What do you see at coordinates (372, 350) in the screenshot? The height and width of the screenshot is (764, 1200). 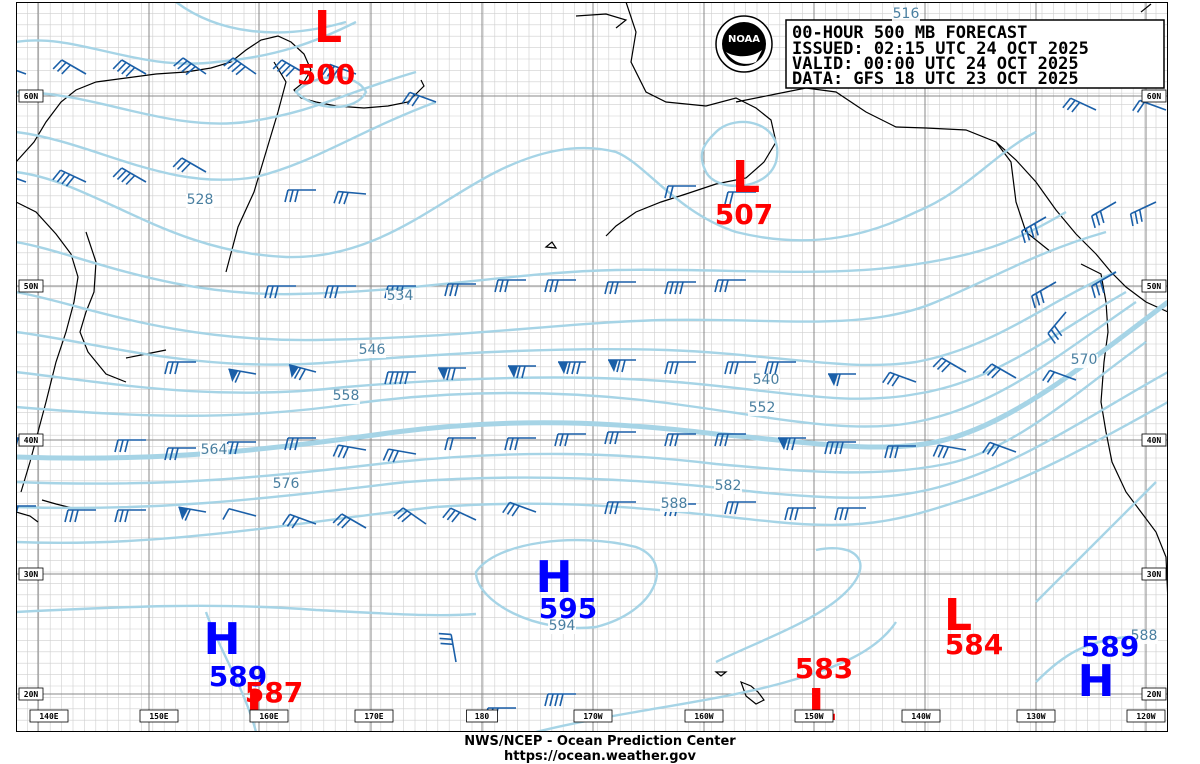 I see `contour-label-546: 546` at bounding box center [372, 350].